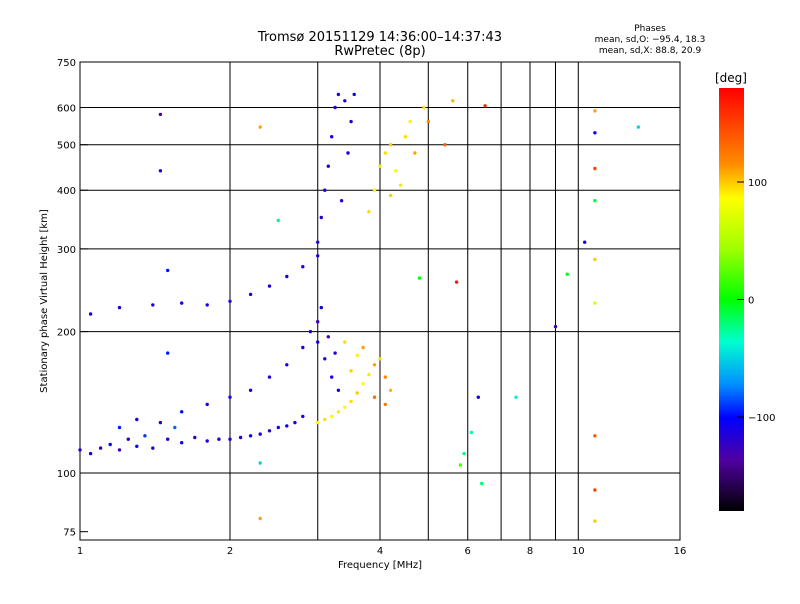 The image size is (800, 604). What do you see at coordinates (80, 551) in the screenshot?
I see `x-tick-label: 1` at bounding box center [80, 551].